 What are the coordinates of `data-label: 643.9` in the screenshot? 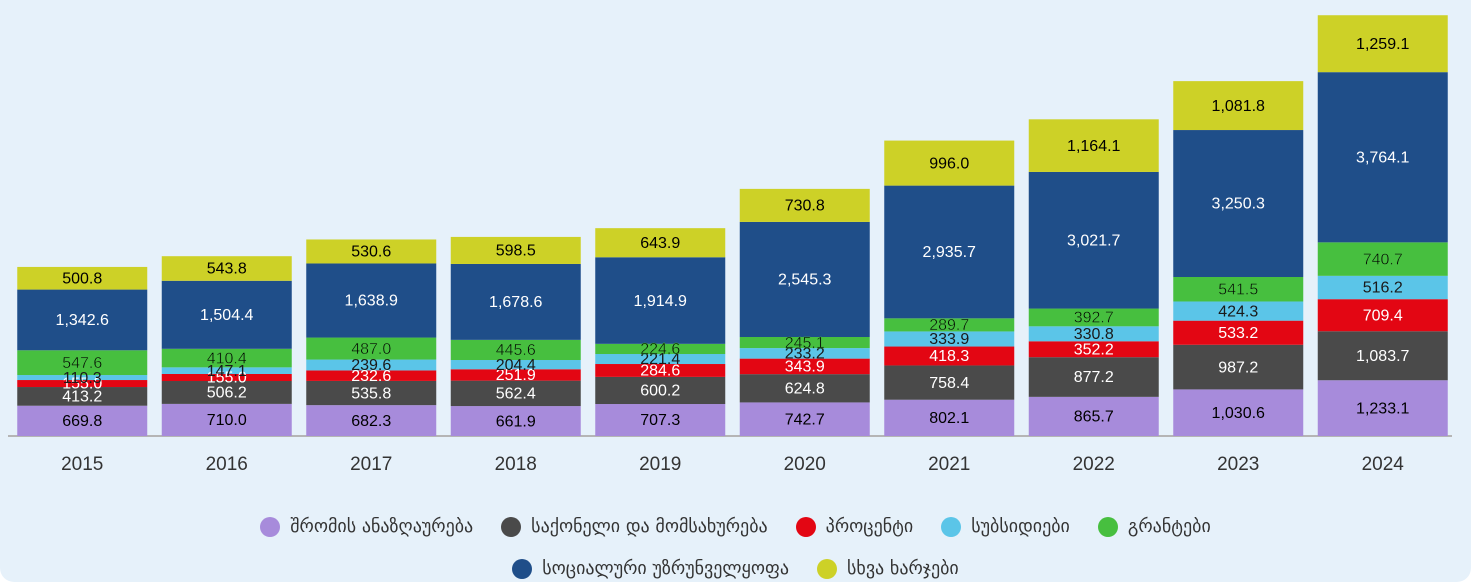 It's located at (660, 243).